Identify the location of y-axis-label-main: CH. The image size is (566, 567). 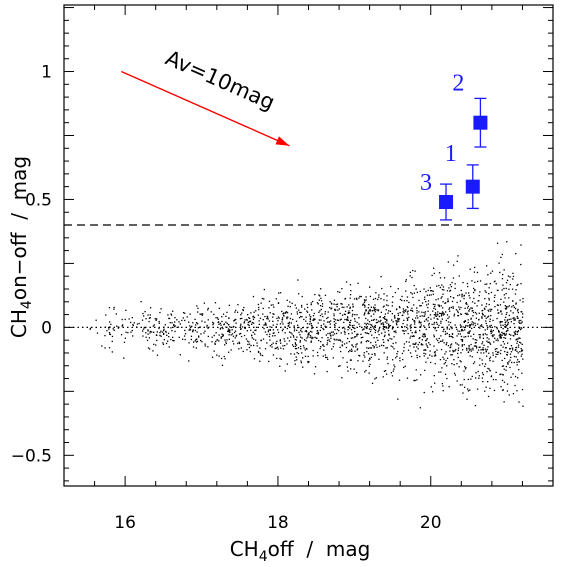
(19, 323).